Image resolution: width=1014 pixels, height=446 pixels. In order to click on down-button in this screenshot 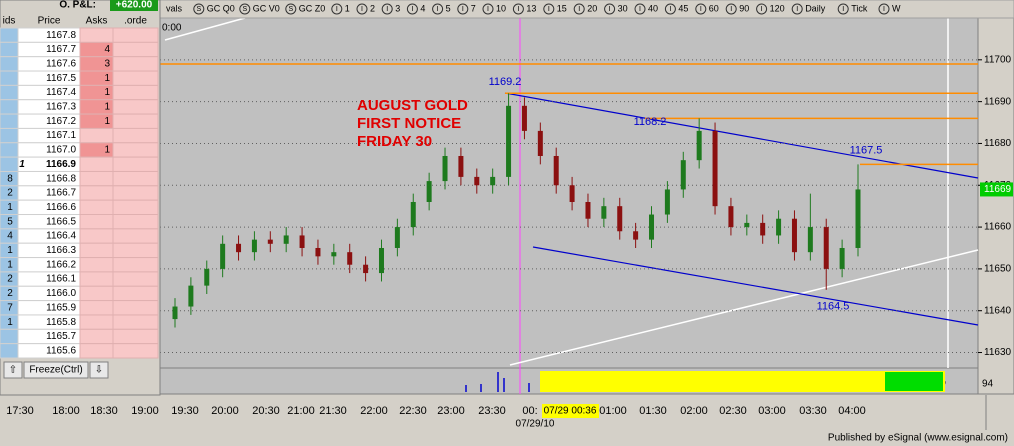, I will do `click(99, 370)`.